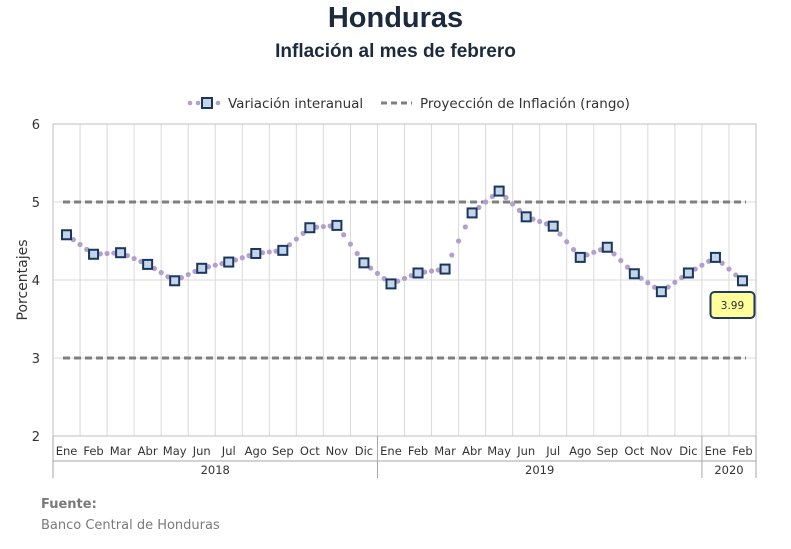  I want to click on value-callout-box, so click(732, 305).